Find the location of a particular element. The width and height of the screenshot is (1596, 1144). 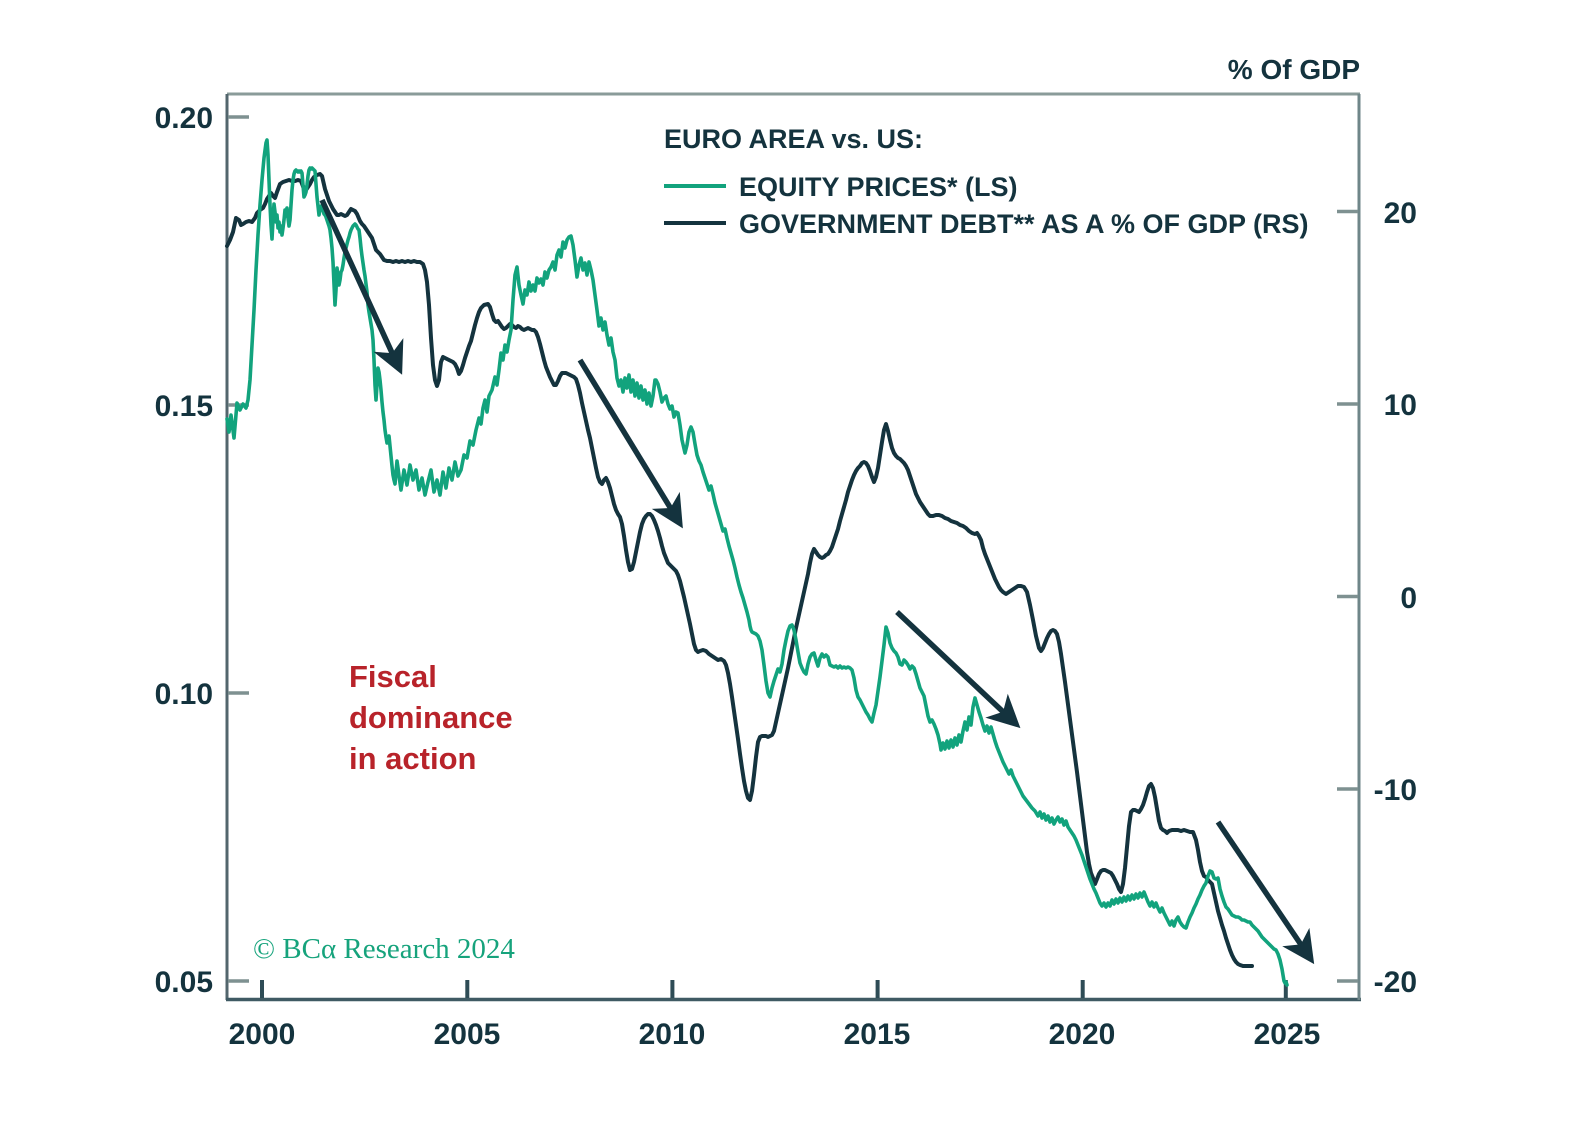

svg-text: % Of GDP is located at coordinates (1294, 69).